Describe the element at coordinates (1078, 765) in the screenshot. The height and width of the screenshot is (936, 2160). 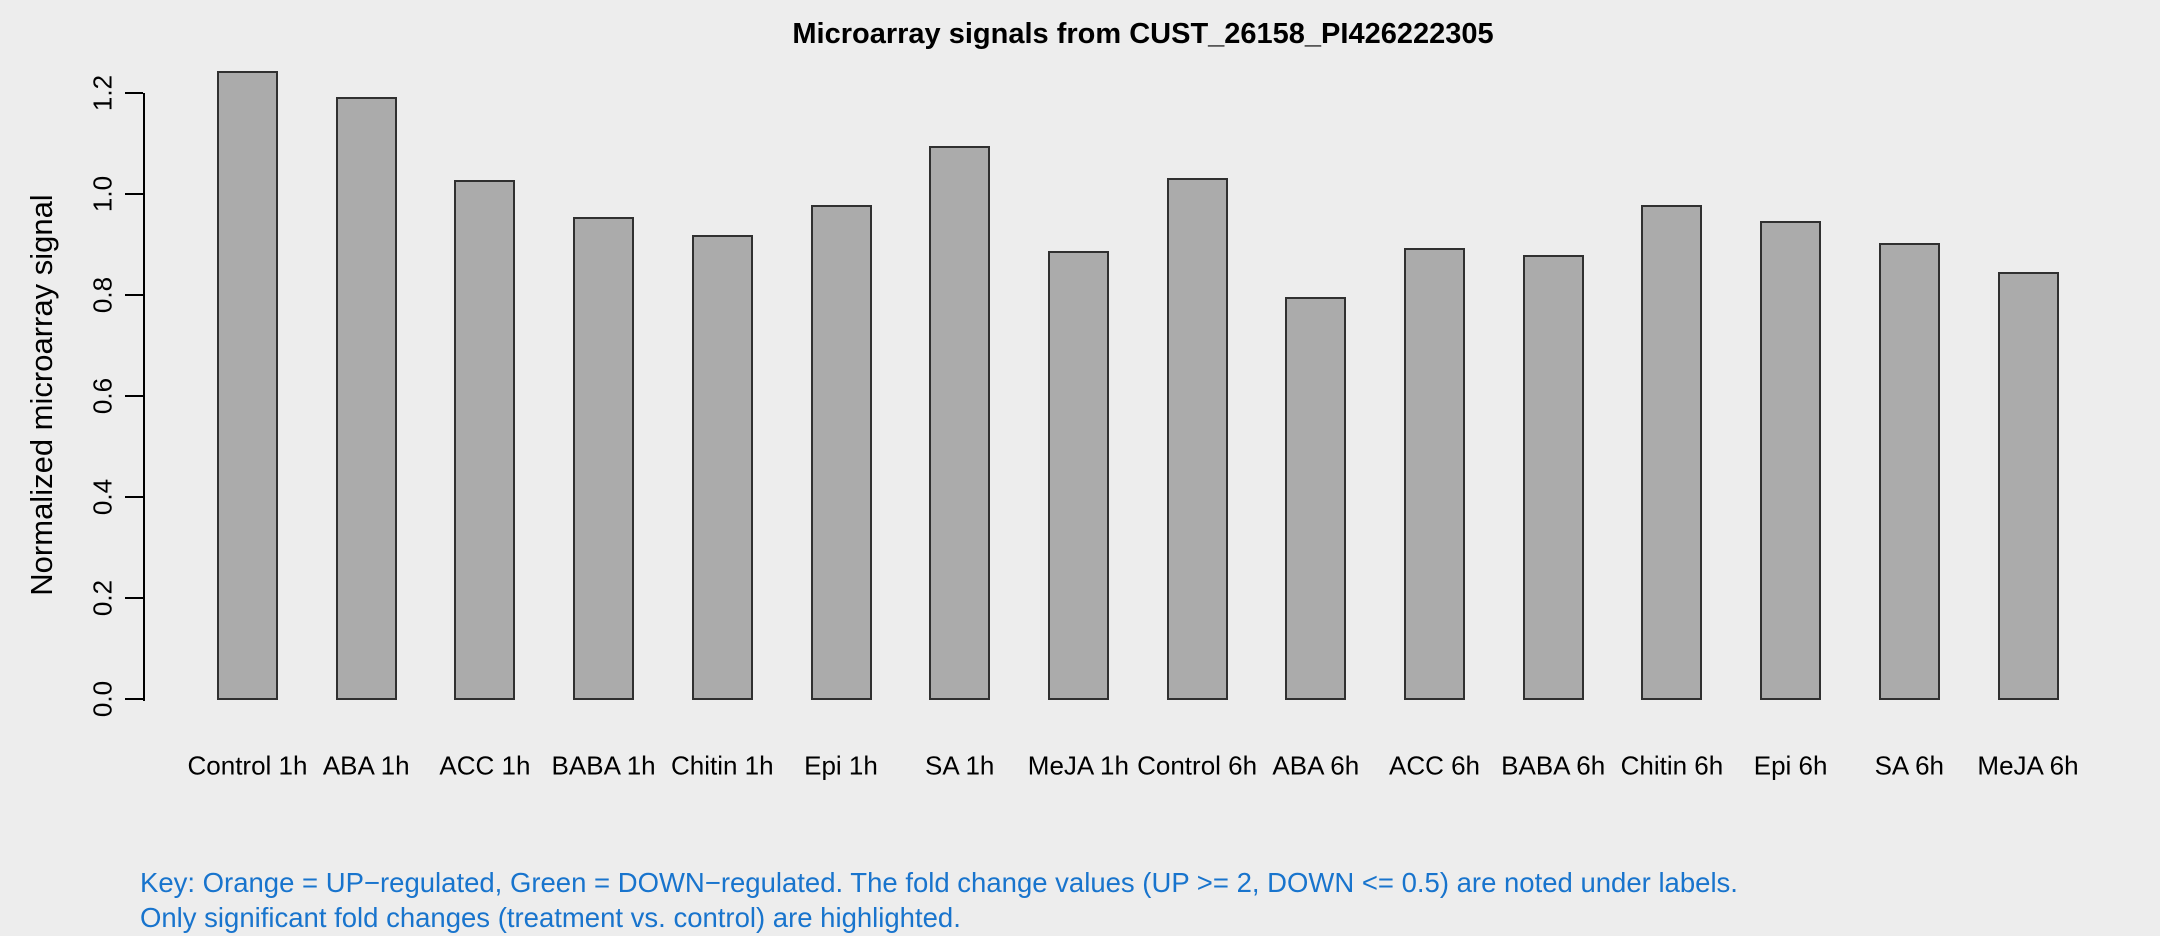
I see `x-tick-label: MeJA 1h` at that location.